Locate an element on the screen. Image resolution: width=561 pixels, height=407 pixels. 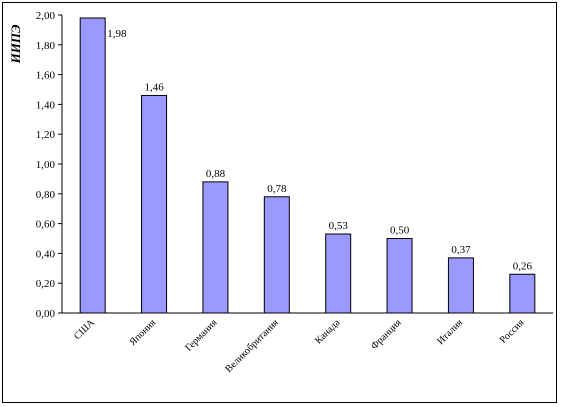
data-label: 1,98 is located at coordinates (117, 34).